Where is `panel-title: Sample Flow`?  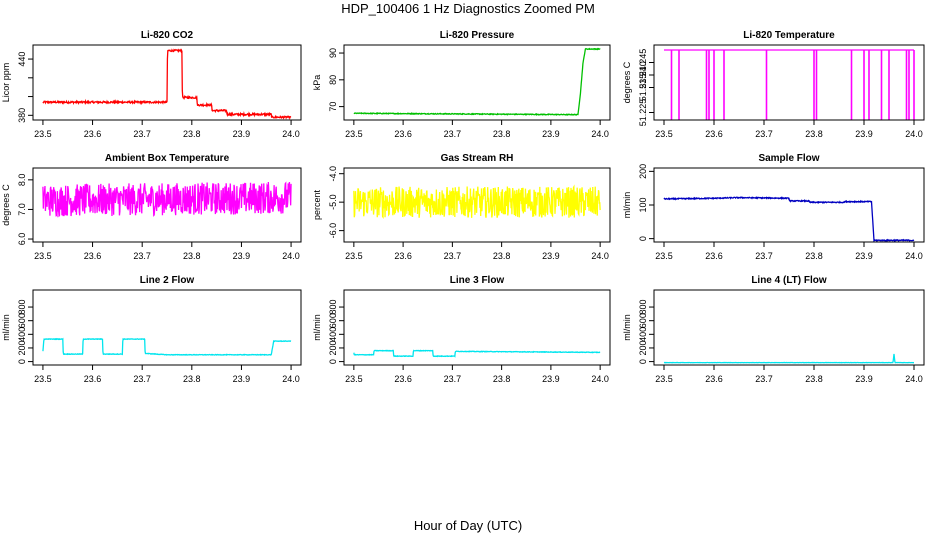 panel-title: Sample Flow is located at coordinates (788, 158).